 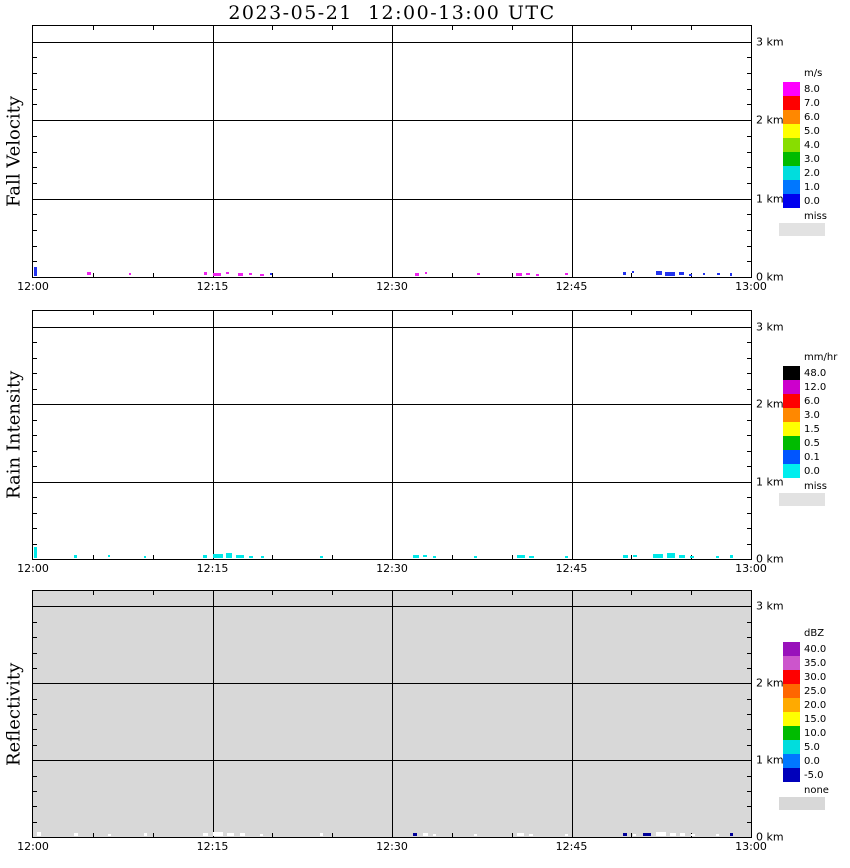 What do you see at coordinates (770, 559) in the screenshot?
I see `y-tick-label: 0 km` at bounding box center [770, 559].